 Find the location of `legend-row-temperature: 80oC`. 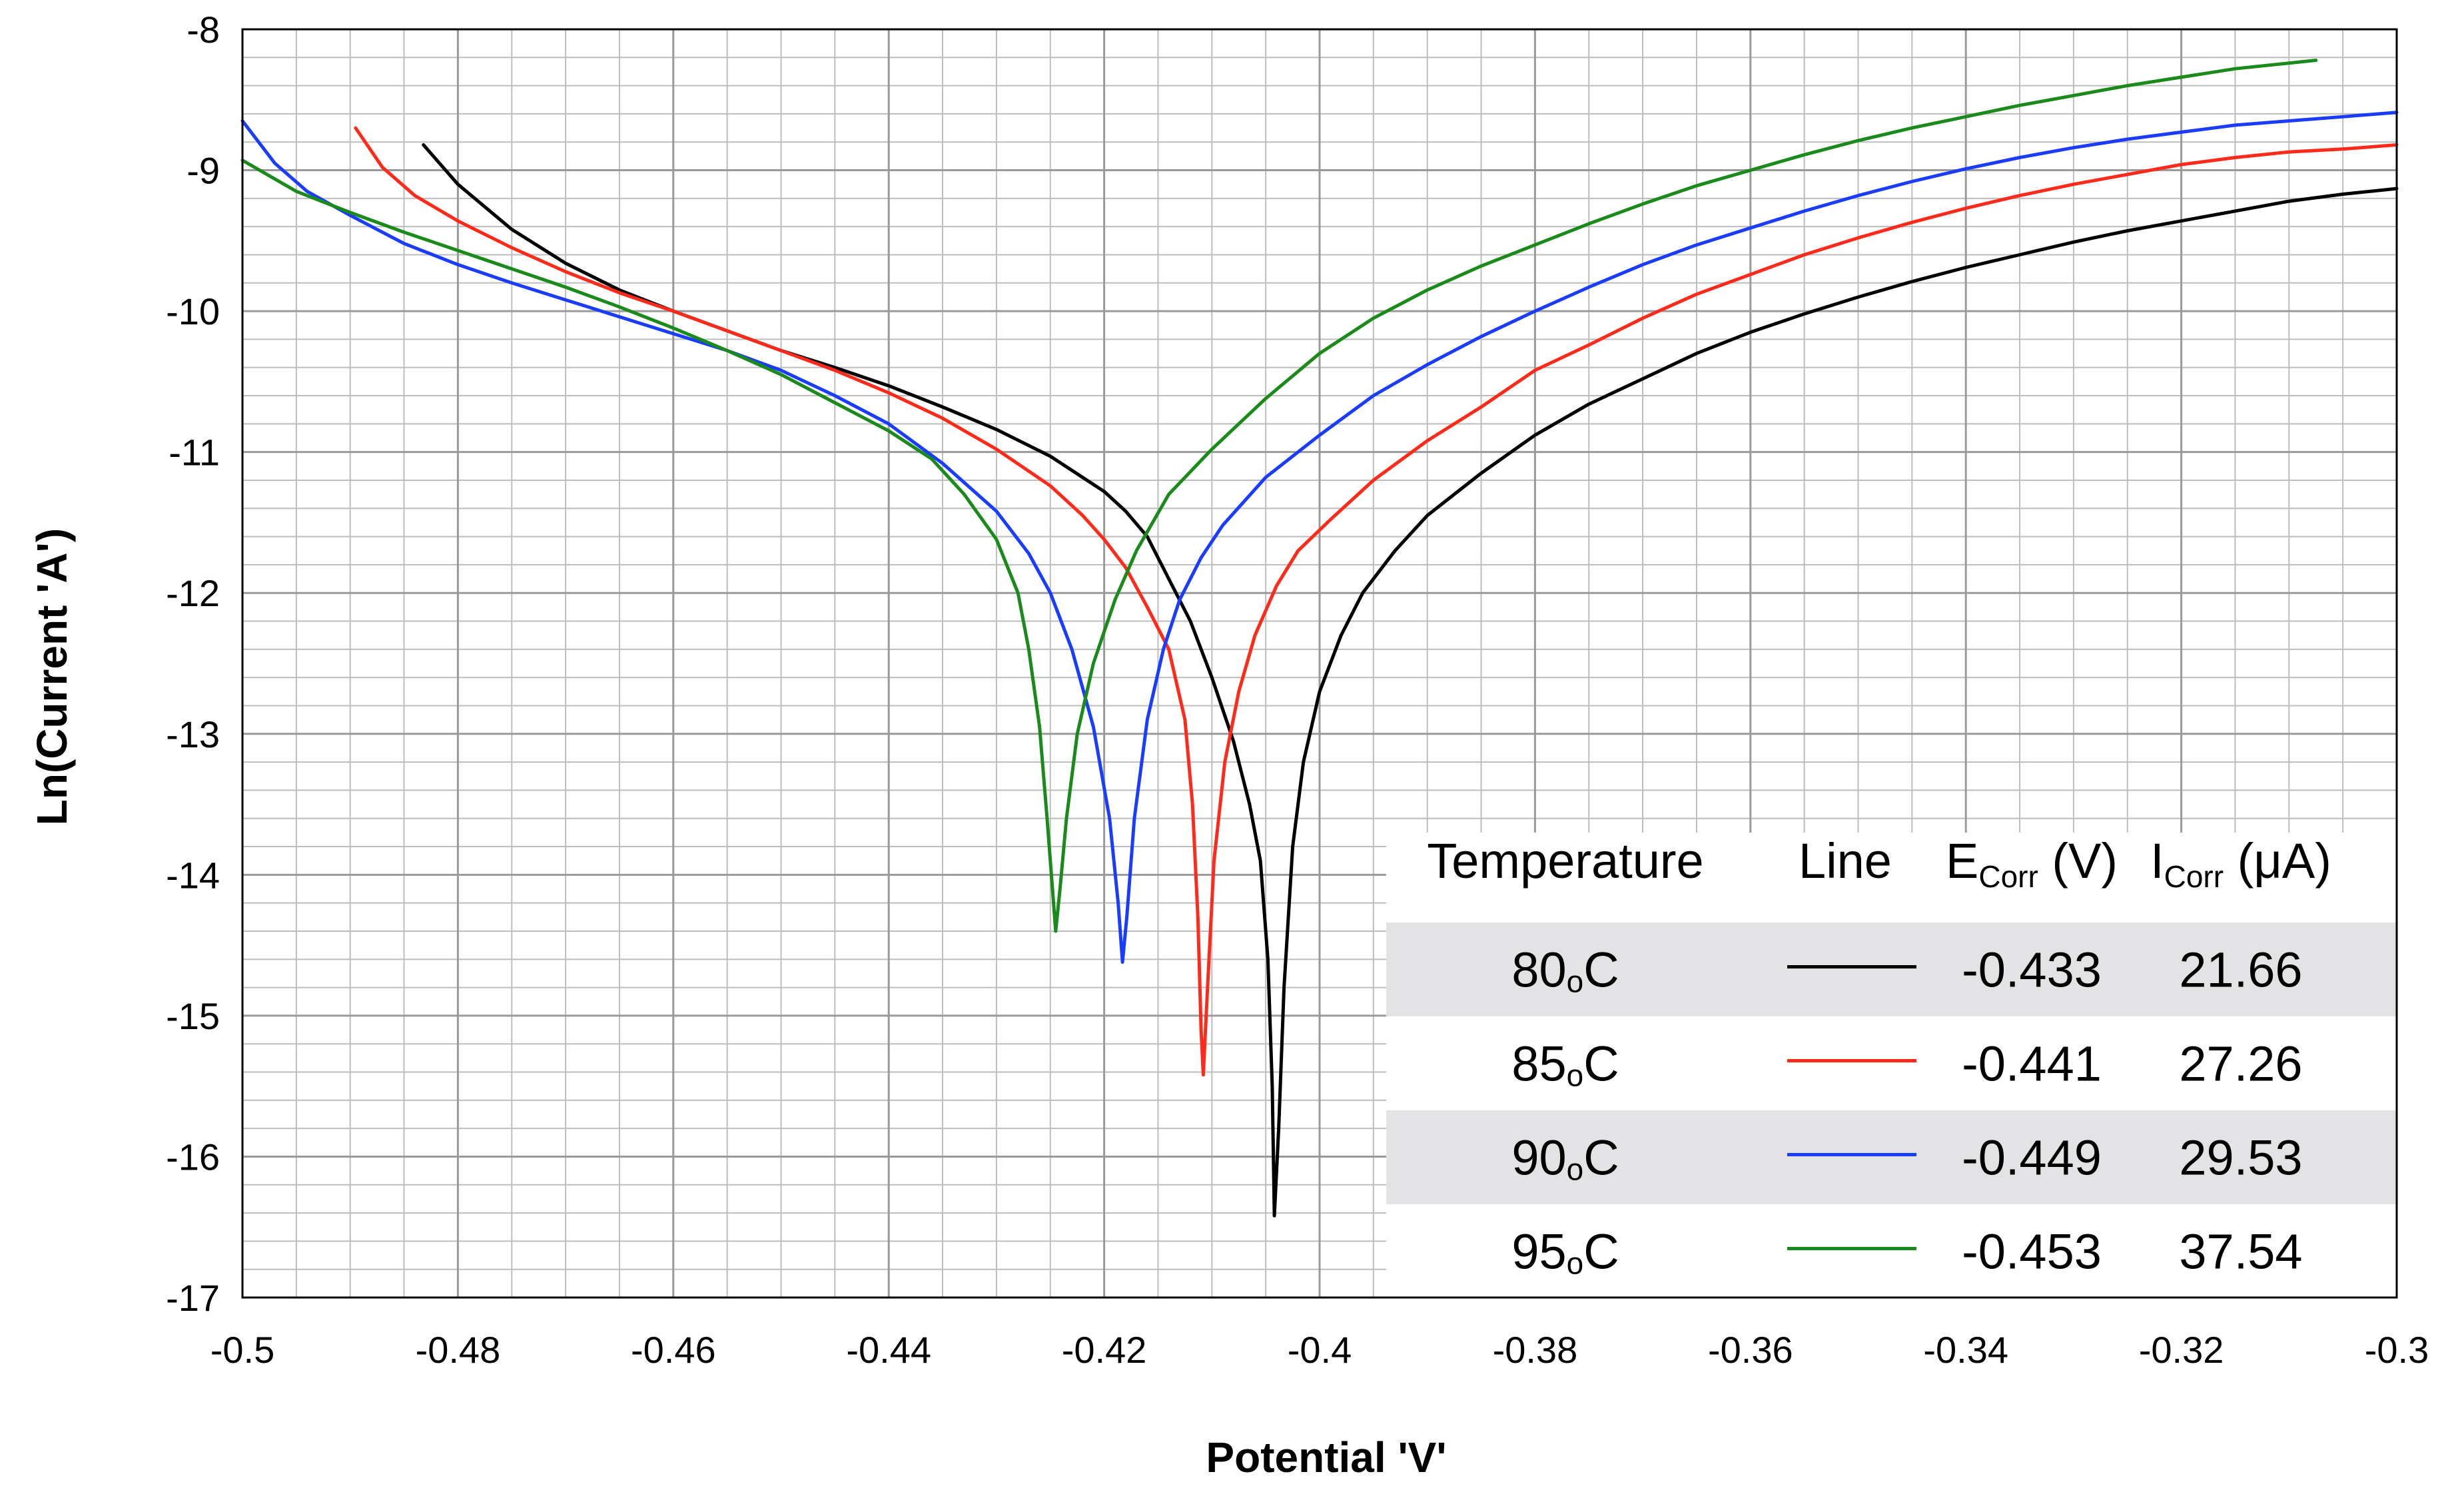

legend-row-temperature: 80oC is located at coordinates (1565, 970).